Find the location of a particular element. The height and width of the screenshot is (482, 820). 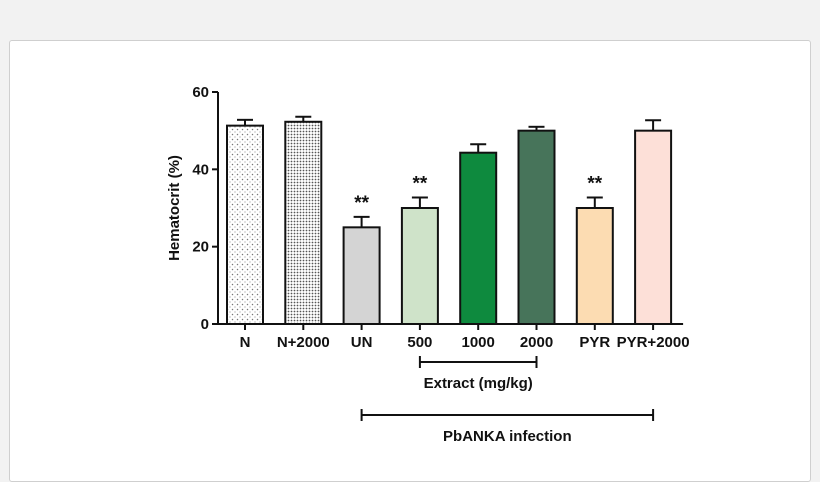

y-tick-label: 20 is located at coordinates (200, 247).